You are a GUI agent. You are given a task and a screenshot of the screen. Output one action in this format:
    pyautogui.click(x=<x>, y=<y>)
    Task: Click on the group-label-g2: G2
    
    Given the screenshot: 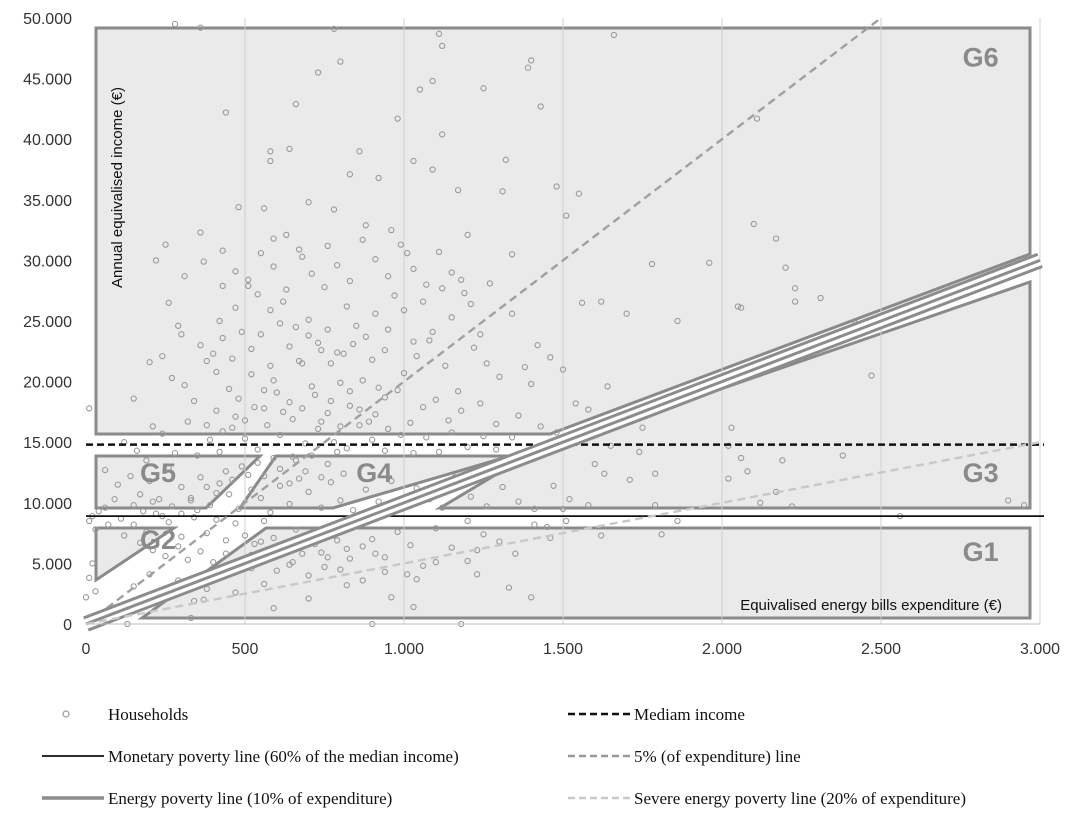 What is the action you would take?
    pyautogui.click(x=158, y=540)
    